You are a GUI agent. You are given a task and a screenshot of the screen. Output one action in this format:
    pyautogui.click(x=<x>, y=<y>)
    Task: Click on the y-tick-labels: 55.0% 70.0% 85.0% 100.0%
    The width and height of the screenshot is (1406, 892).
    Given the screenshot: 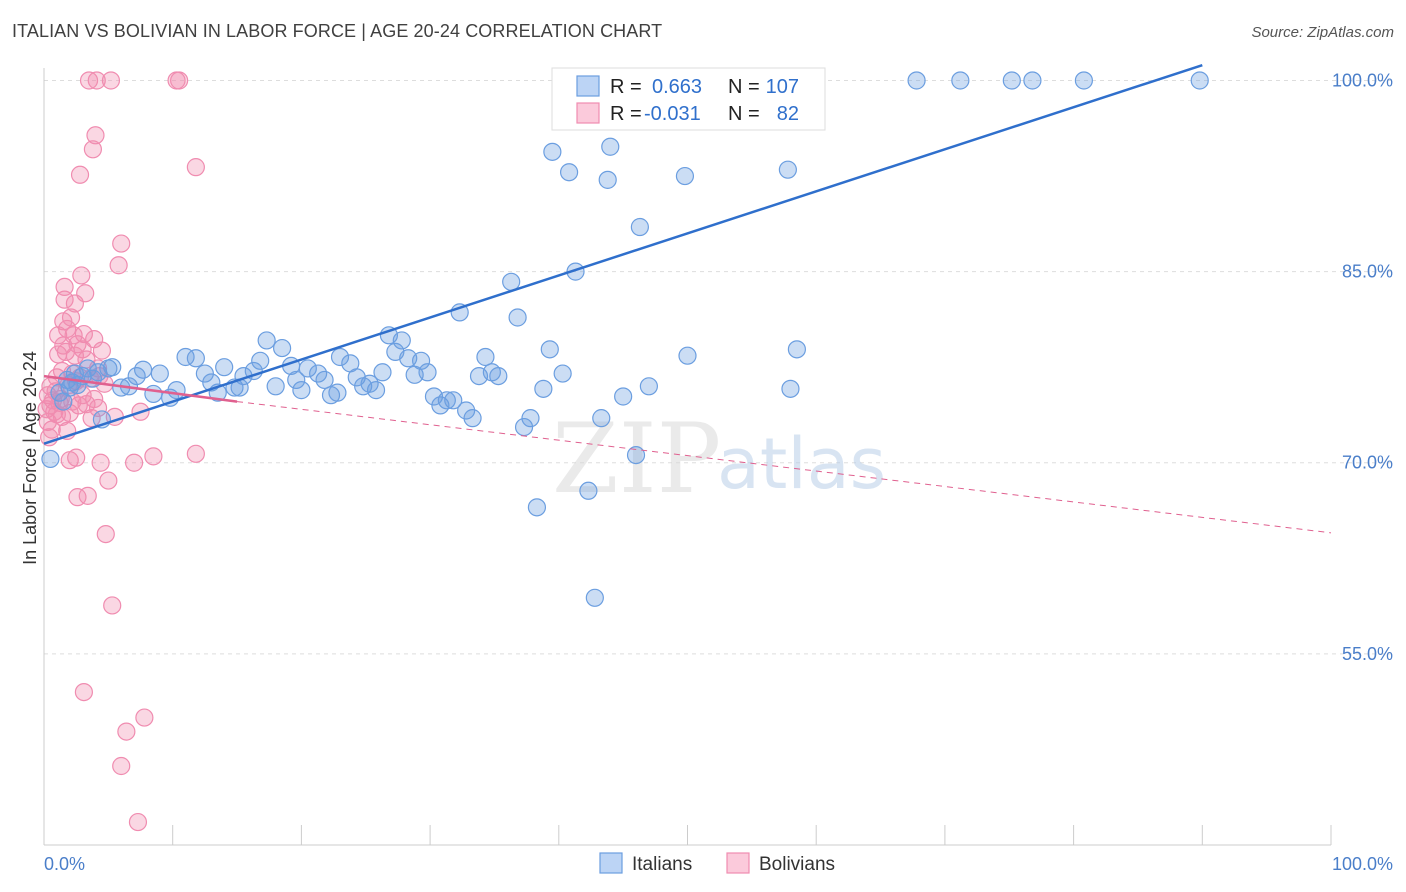 What is the action you would take?
    pyautogui.click(x=1362, y=366)
    